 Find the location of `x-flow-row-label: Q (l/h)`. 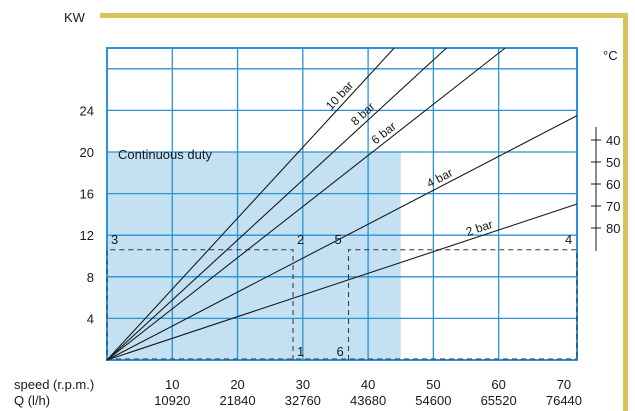

x-flow-row-label: Q (l/h) is located at coordinates (32, 400).